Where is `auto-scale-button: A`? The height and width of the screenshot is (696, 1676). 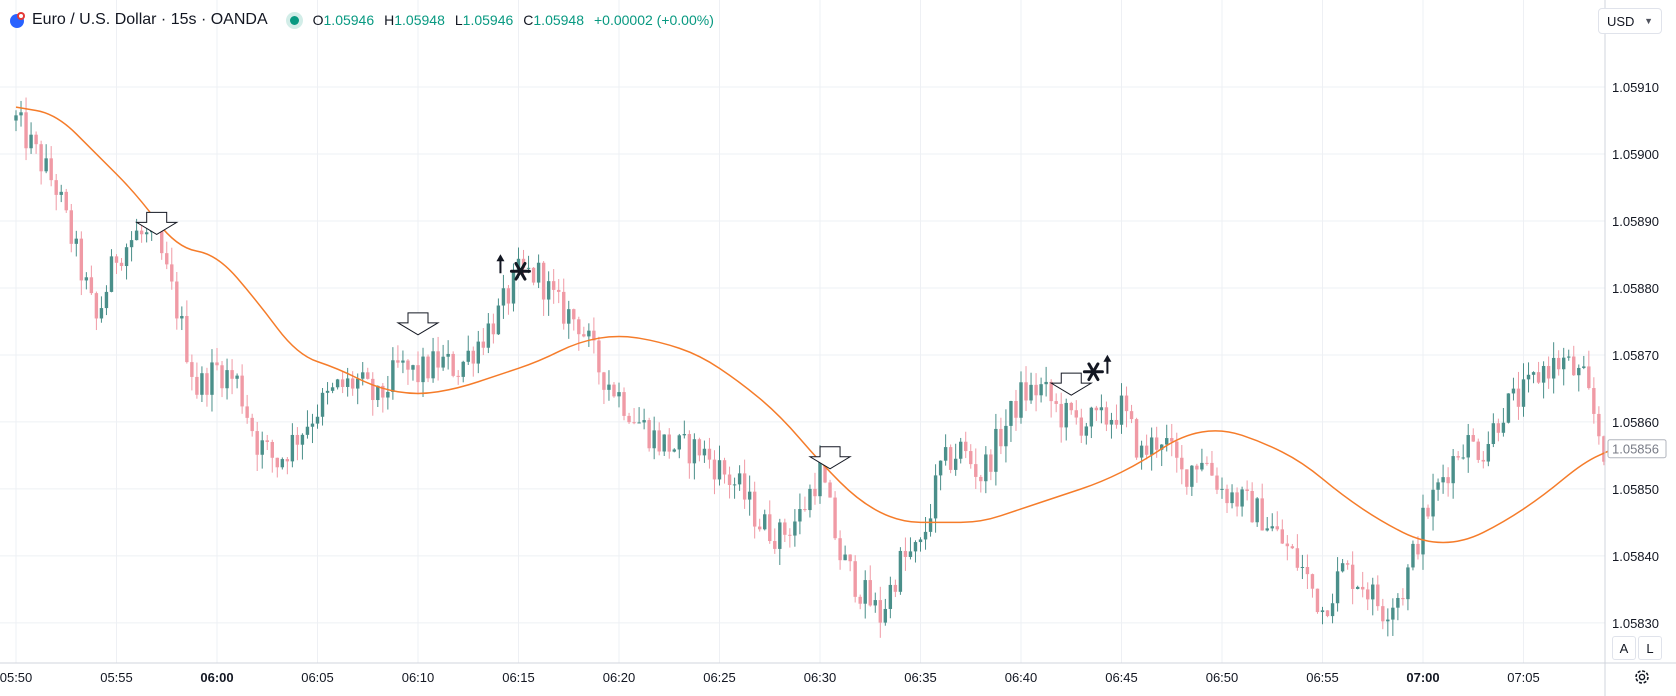
auto-scale-button: A is located at coordinates (1624, 648).